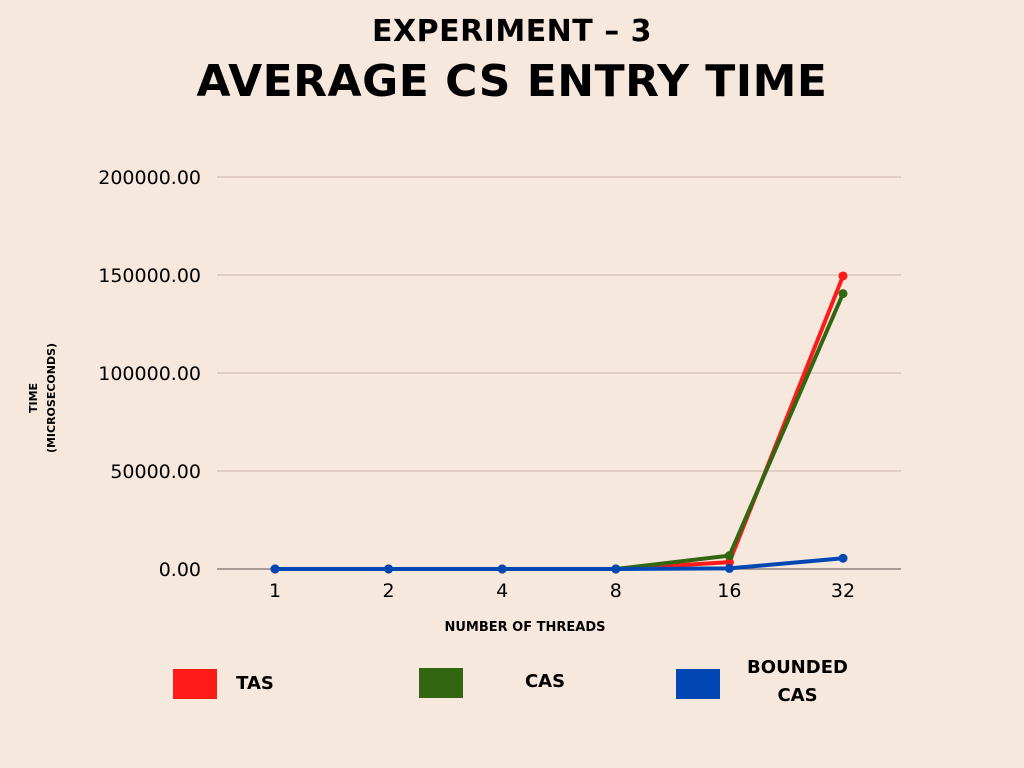 The height and width of the screenshot is (768, 1024). Describe the element at coordinates (545, 681) in the screenshot. I see `legend-label-cas: CAS` at that location.